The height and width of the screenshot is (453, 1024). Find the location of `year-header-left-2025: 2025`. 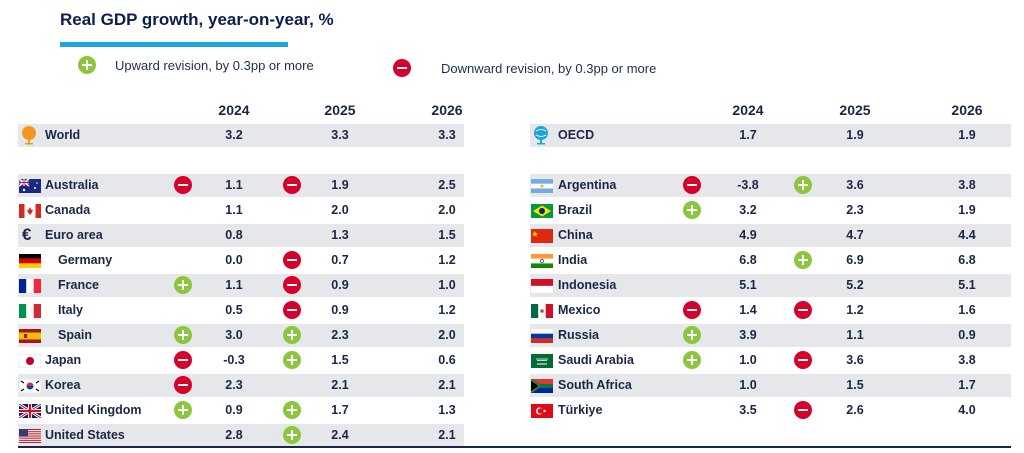

year-header-left-2025: 2025 is located at coordinates (340, 110).